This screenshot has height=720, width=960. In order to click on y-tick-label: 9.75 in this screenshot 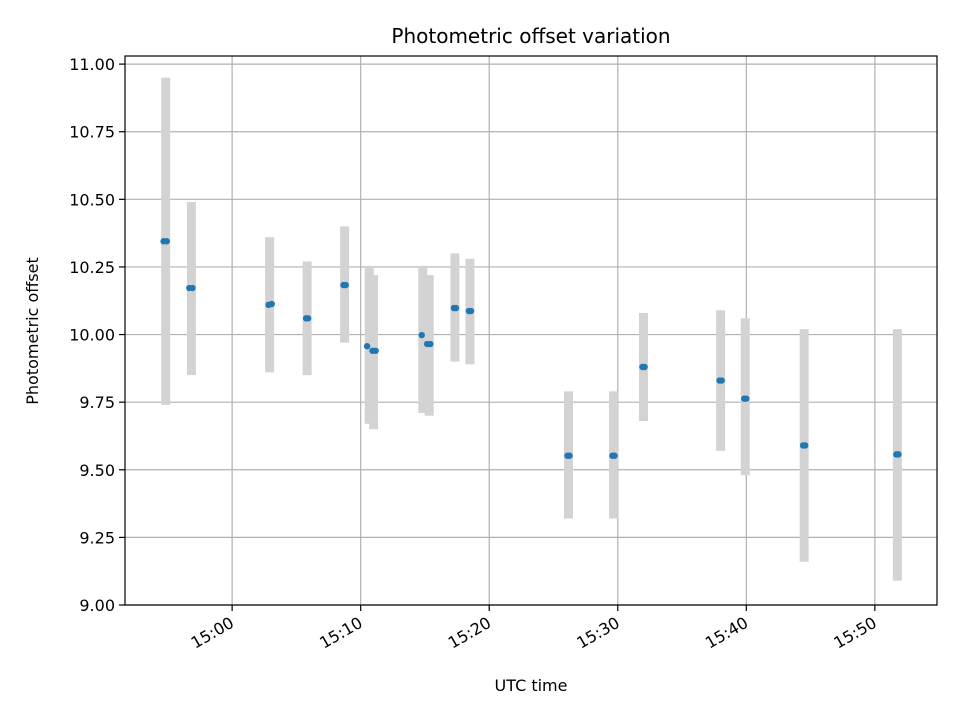, I will do `click(97, 402)`.